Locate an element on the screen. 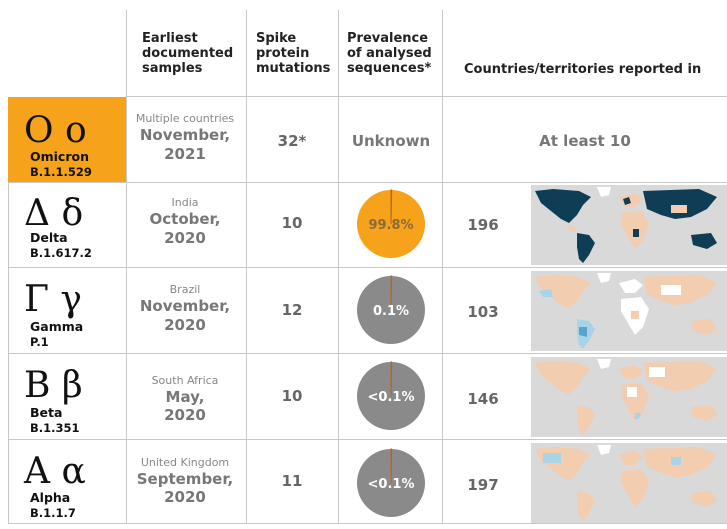  countries-count: 197 is located at coordinates (483, 485).